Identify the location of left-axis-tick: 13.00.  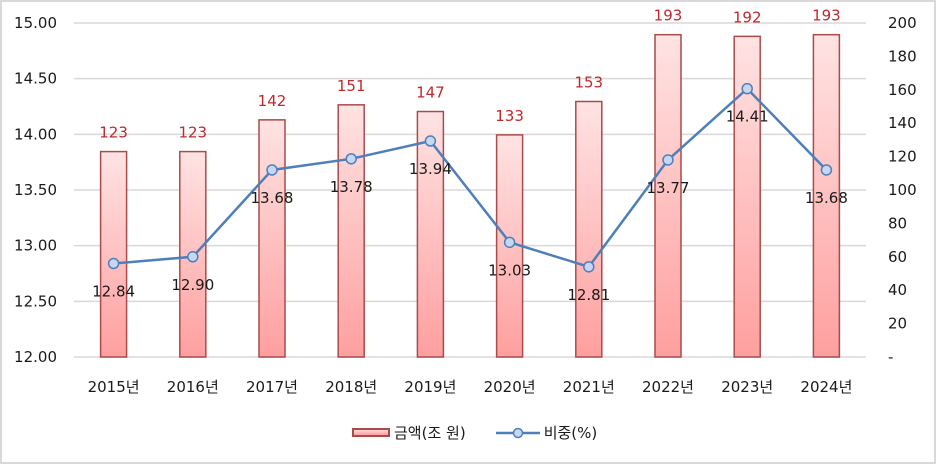
(35, 246).